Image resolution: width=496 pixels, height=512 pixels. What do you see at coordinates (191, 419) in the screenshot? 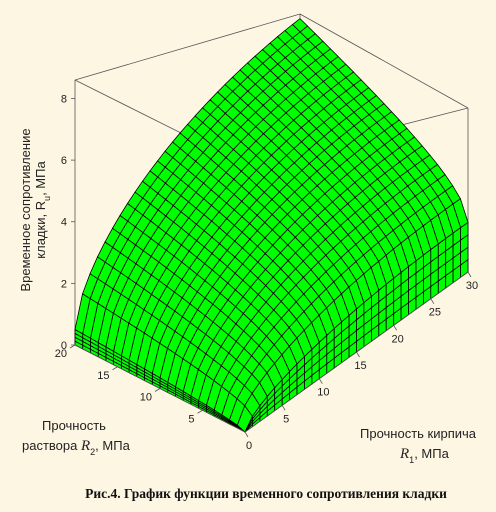
I see `y-tick-label: 5` at bounding box center [191, 419].